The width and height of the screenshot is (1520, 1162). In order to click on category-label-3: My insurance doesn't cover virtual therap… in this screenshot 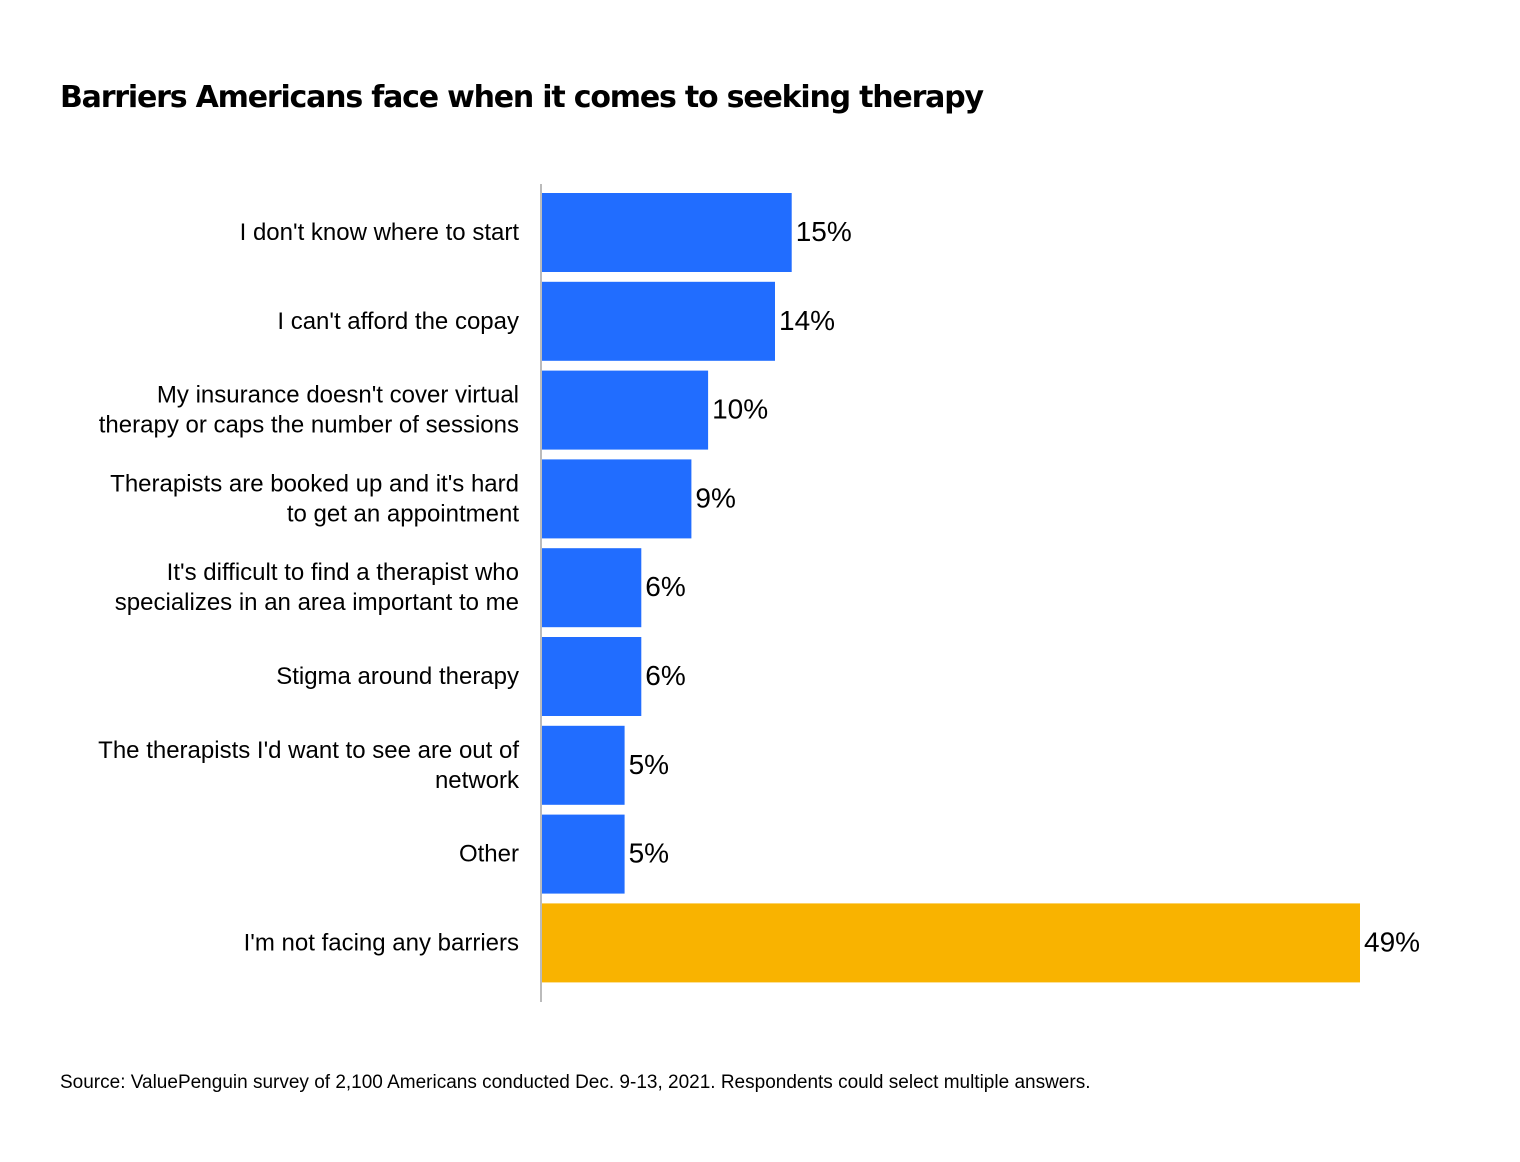, I will do `click(309, 410)`.